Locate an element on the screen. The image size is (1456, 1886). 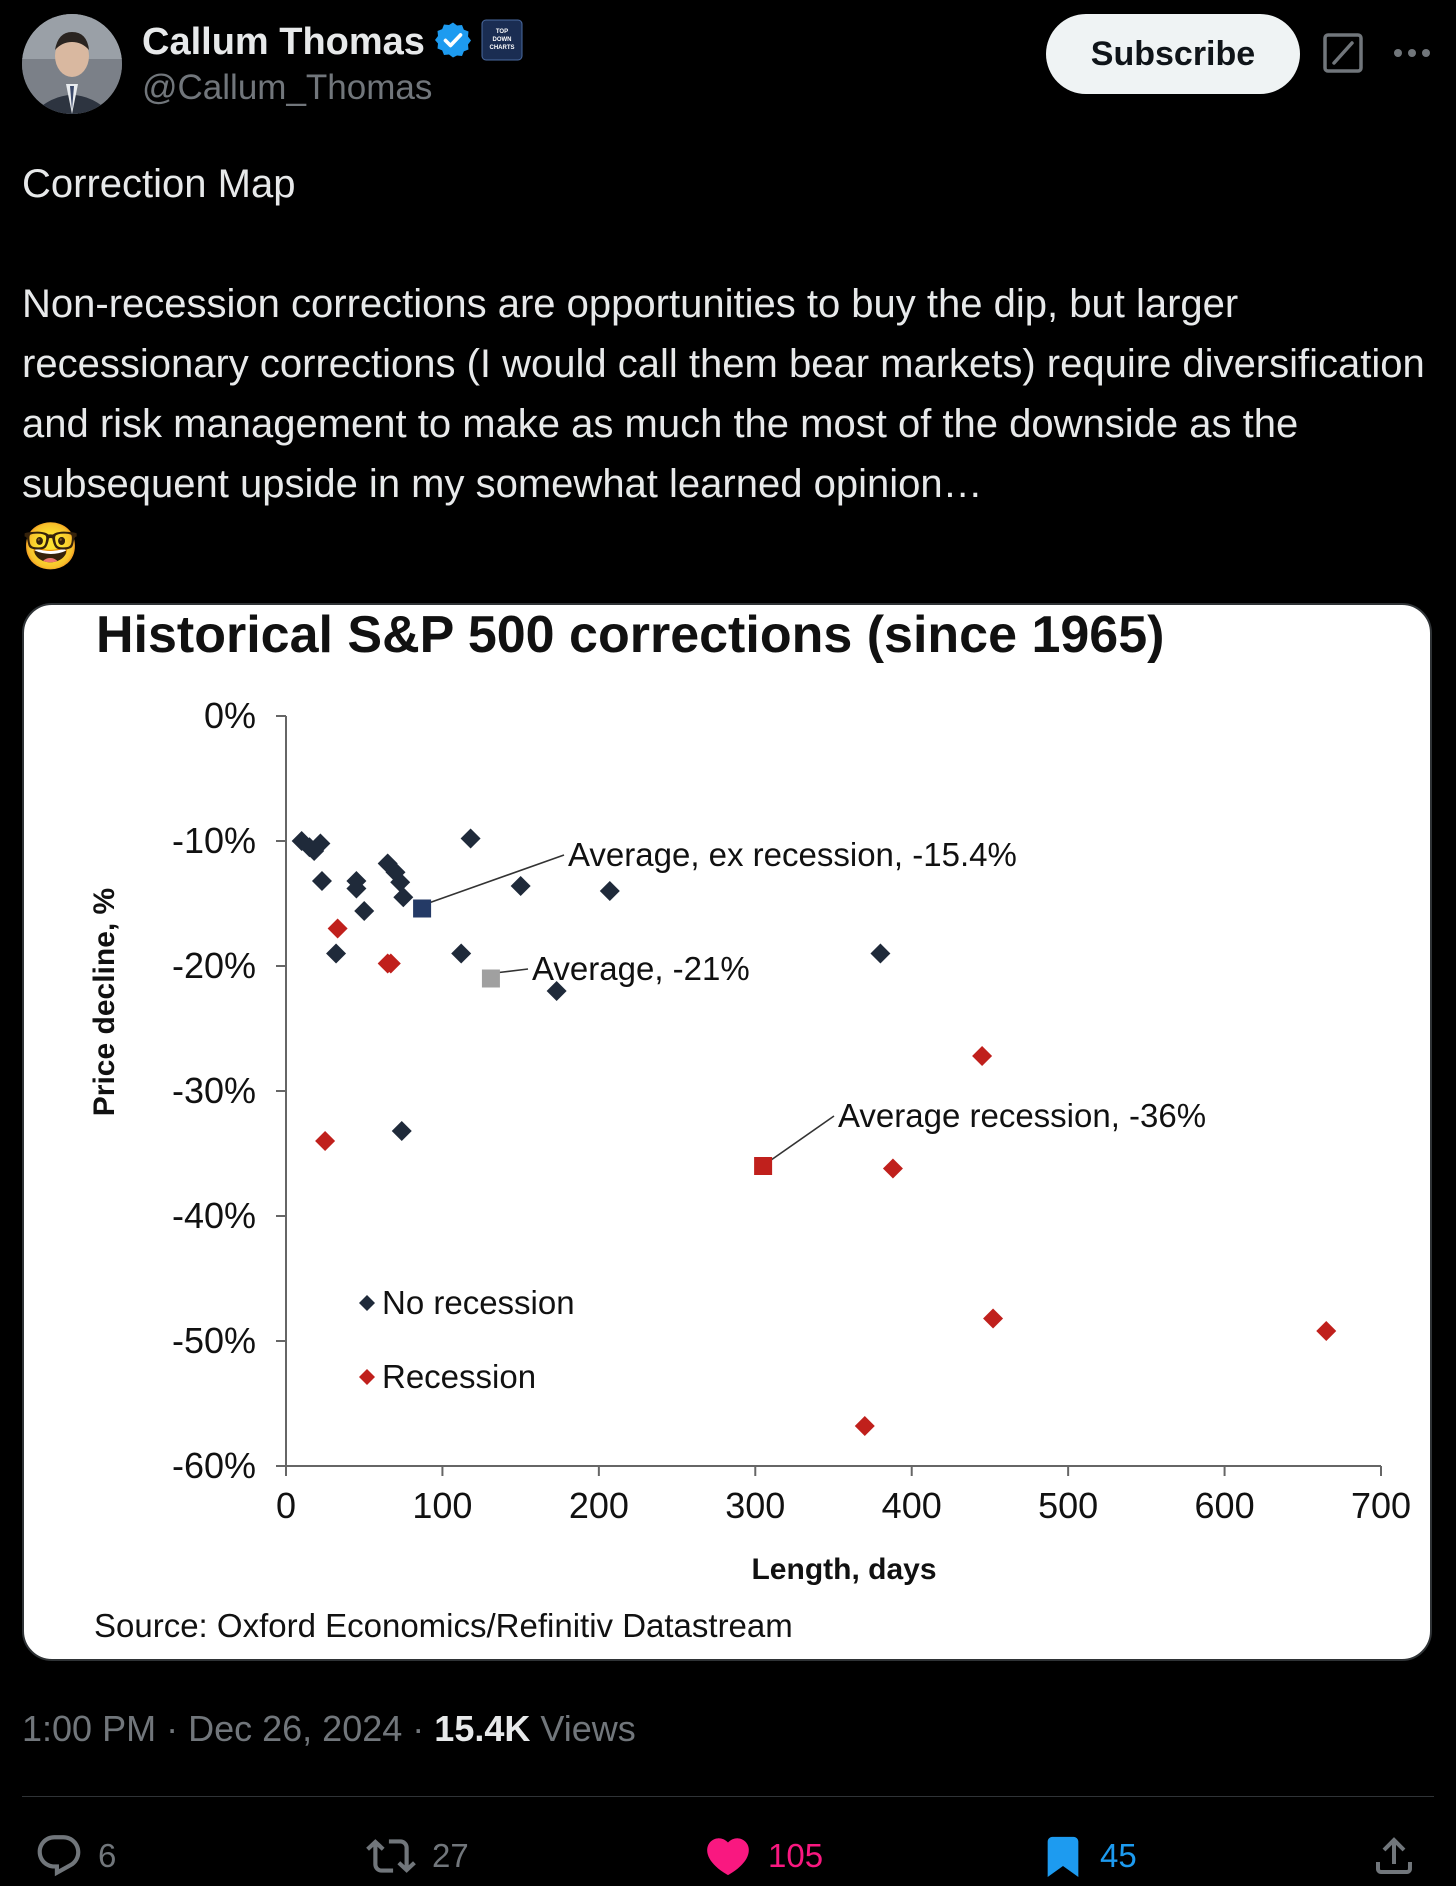
y-axis-label: Price decline, % is located at coordinates (104, 1002).